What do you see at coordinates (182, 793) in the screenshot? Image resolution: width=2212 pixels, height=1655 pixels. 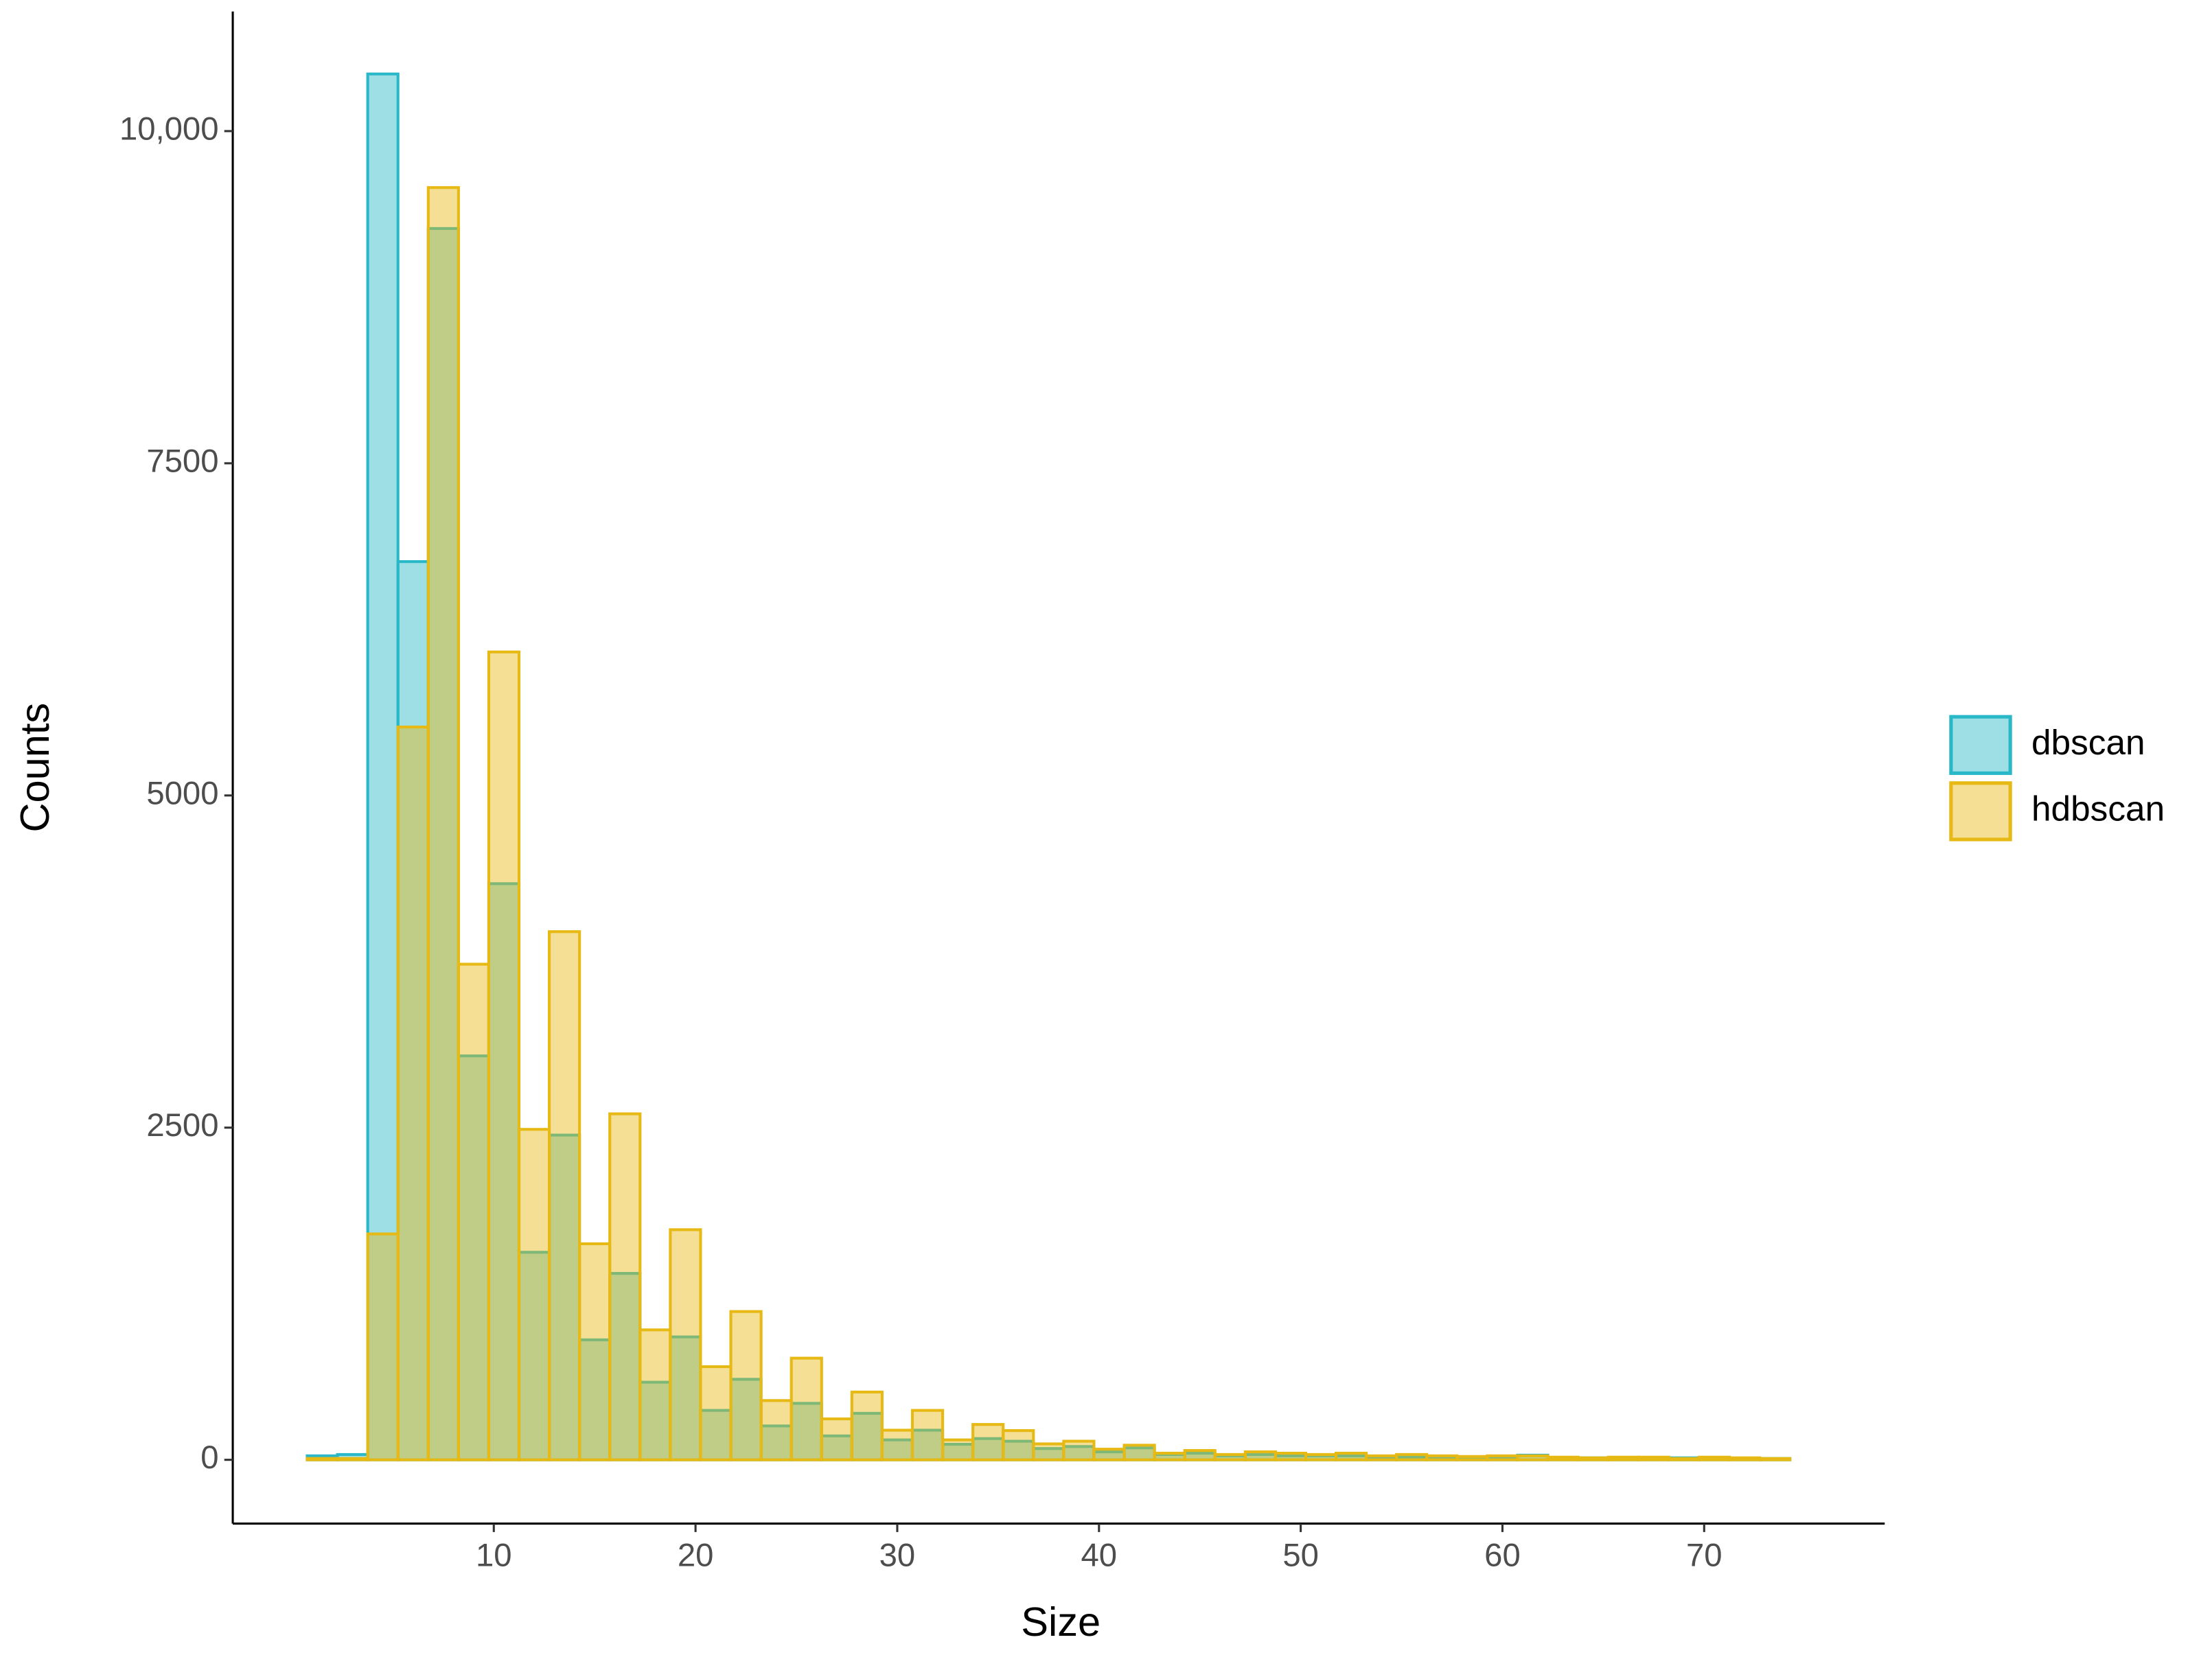 I see `y-tick-label: 5000` at bounding box center [182, 793].